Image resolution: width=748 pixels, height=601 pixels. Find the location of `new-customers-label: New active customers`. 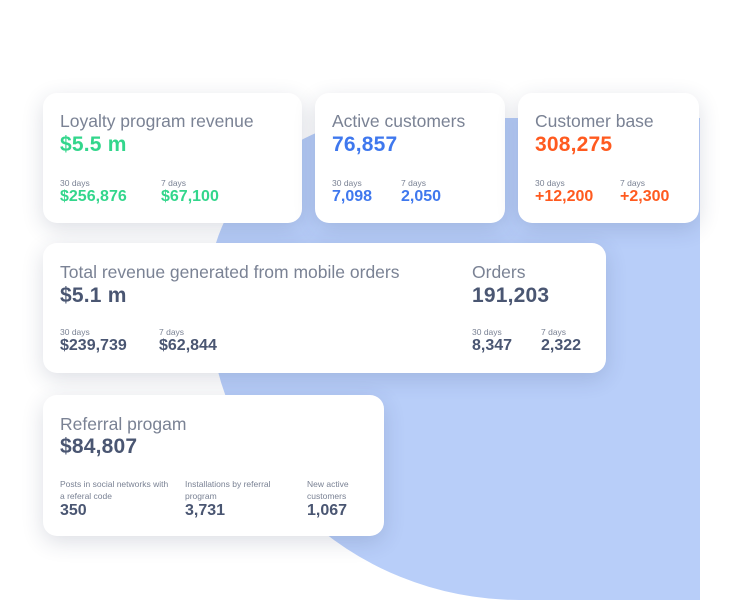

new-customers-label: New active customers is located at coordinates (328, 490).